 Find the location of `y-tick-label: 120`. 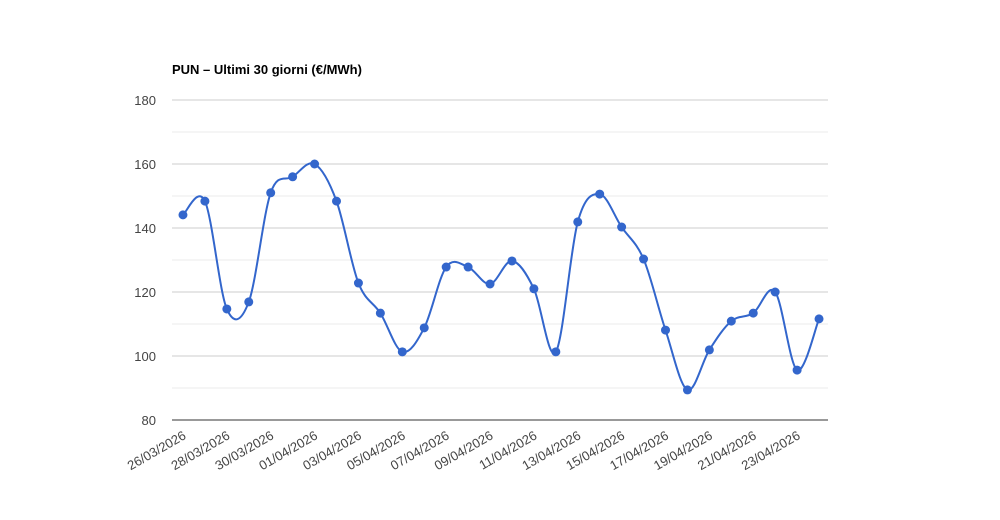

y-tick-label: 120 is located at coordinates (145, 292).